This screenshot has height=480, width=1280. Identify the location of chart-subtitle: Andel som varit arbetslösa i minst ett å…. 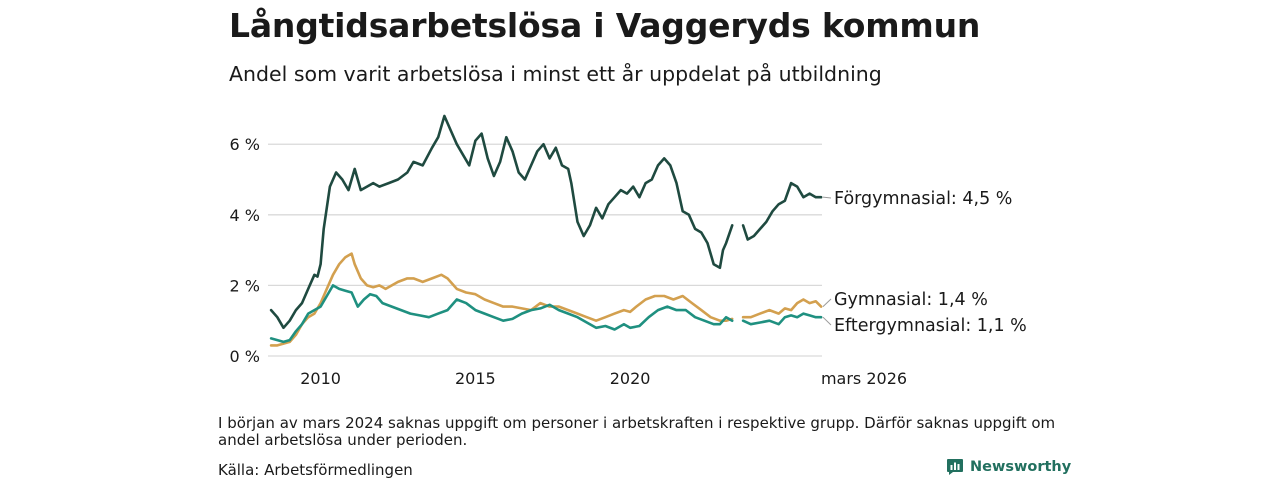
(555, 74).